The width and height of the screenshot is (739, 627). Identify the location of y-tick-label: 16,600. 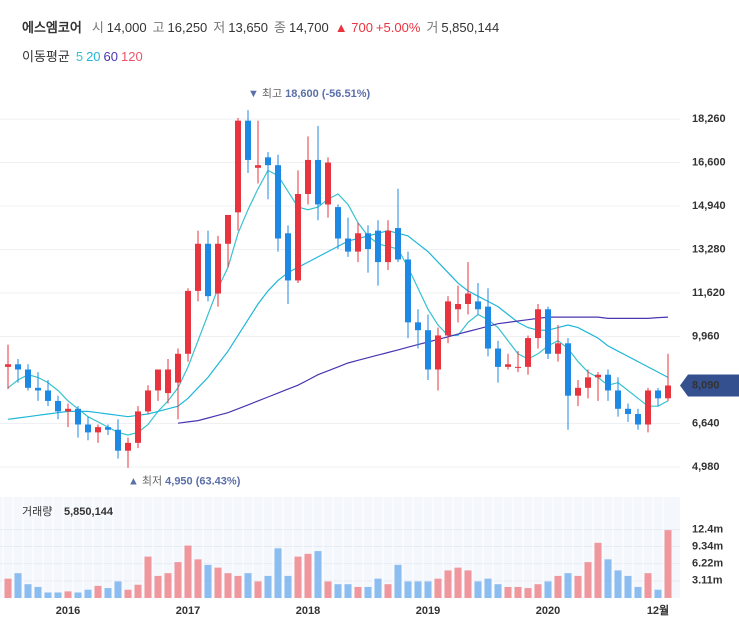
(709, 162).